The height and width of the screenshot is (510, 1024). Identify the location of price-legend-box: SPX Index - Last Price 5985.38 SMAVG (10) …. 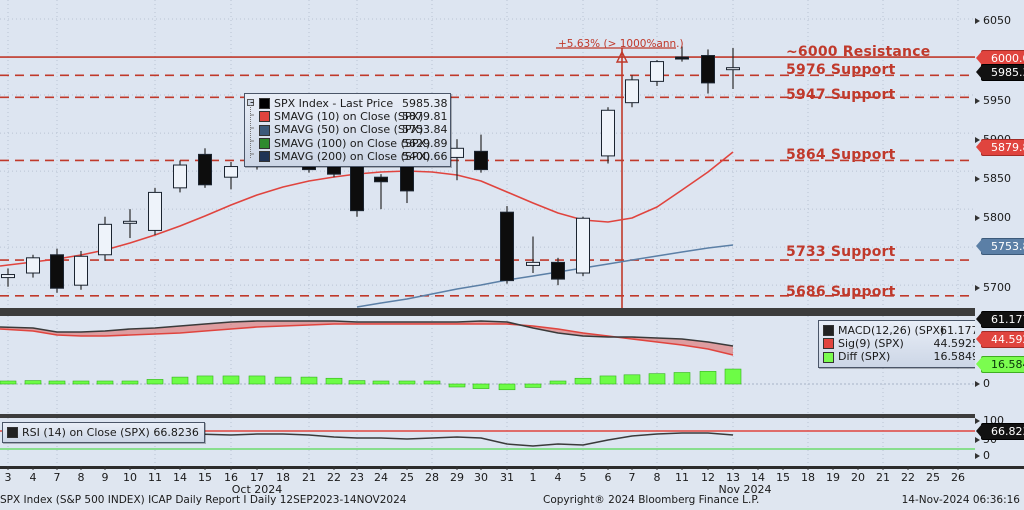
(347, 130).